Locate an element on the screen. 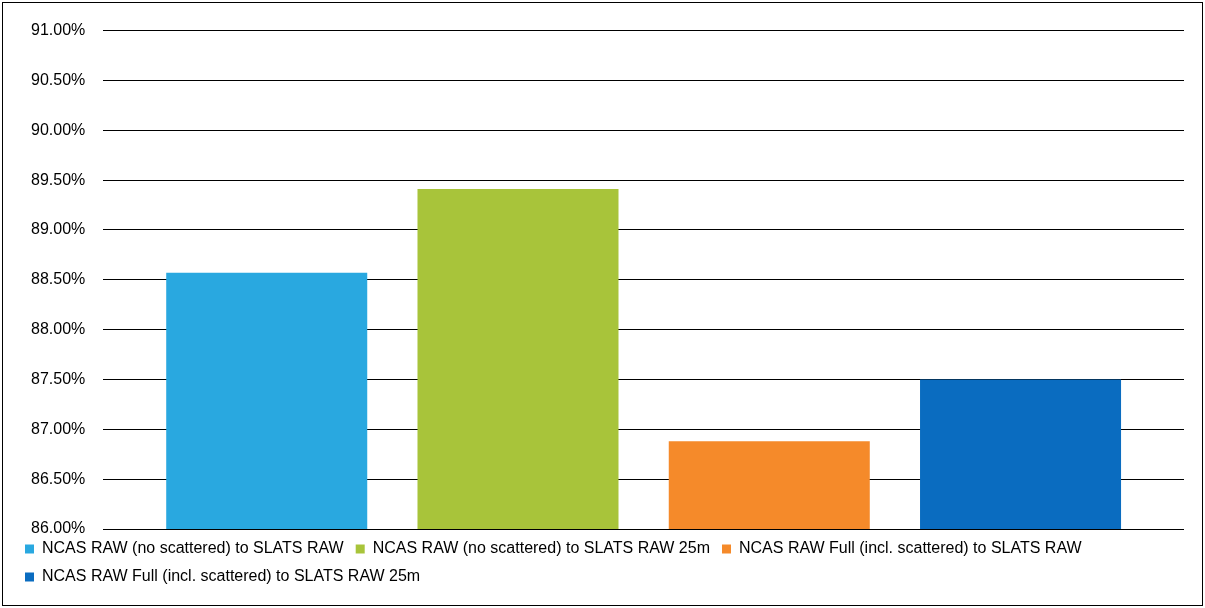 The image size is (1205, 608). y-tick-label: 87.00% is located at coordinates (58, 428).